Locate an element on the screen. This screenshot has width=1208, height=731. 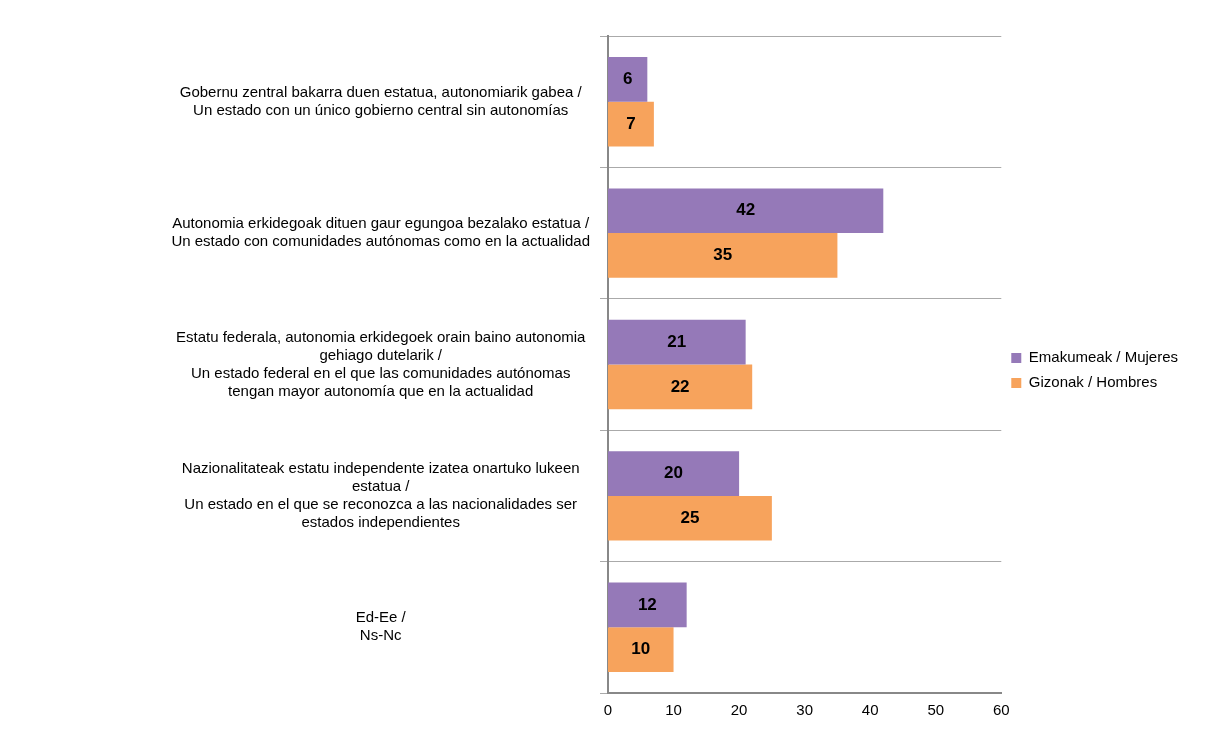
data-label: 20 is located at coordinates (674, 473).